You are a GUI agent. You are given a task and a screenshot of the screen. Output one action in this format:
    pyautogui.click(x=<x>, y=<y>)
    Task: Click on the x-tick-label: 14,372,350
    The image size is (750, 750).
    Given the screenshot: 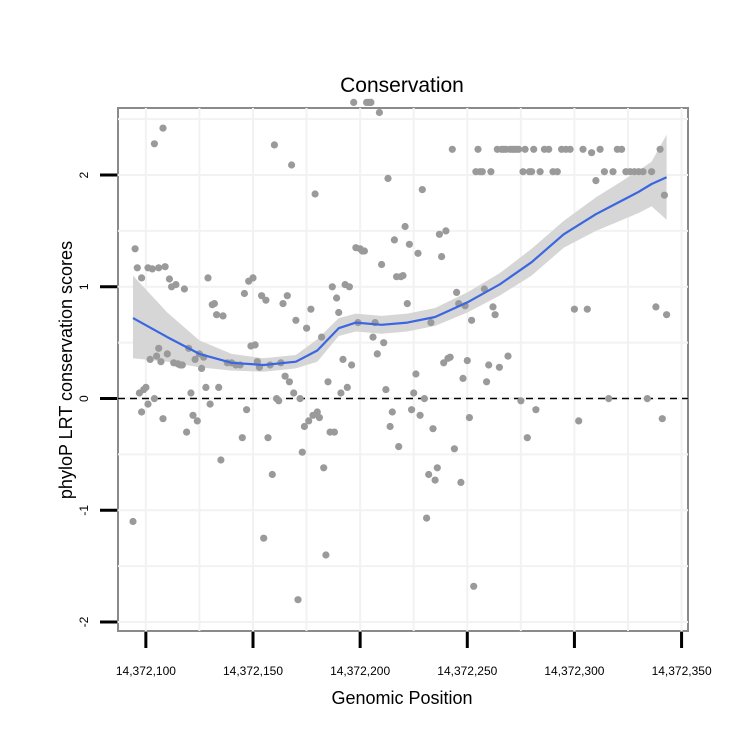 What is the action you would take?
    pyautogui.click(x=682, y=671)
    